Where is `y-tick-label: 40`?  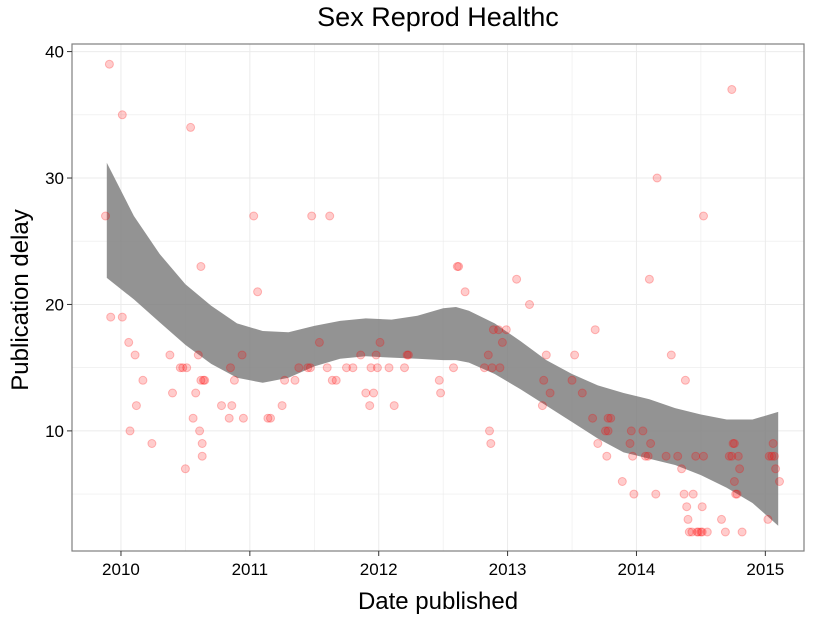
y-tick-label: 40 is located at coordinates (54, 52).